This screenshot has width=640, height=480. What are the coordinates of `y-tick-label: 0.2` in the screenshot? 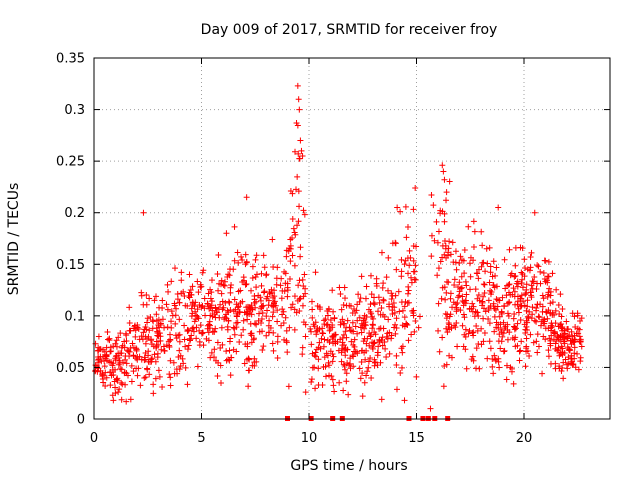 It's located at (74, 213).